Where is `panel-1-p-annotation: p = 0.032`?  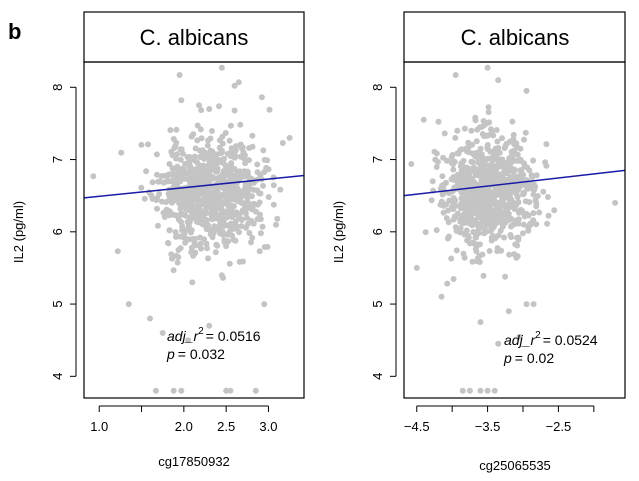
panel-1-p-annotation: p = 0.032 is located at coordinates (195, 354).